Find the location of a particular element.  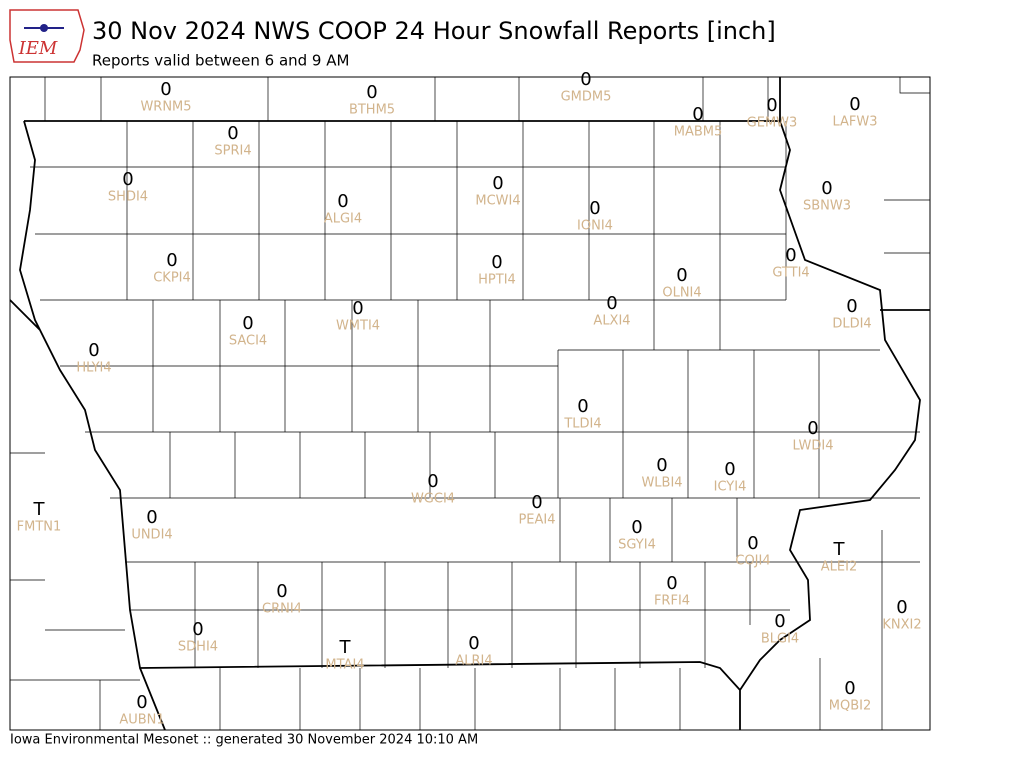

station-id: WMTI4 is located at coordinates (358, 326).